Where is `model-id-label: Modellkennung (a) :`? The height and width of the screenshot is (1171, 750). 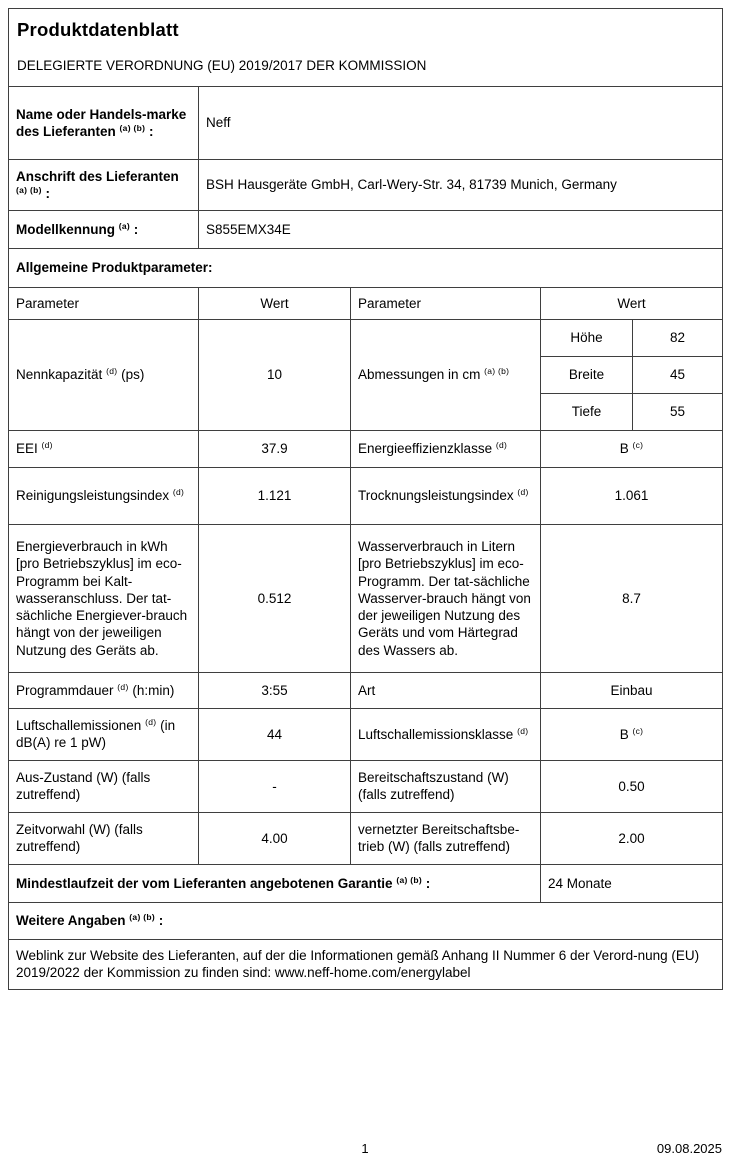 model-id-label: Modellkennung (a) : is located at coordinates (103, 229).